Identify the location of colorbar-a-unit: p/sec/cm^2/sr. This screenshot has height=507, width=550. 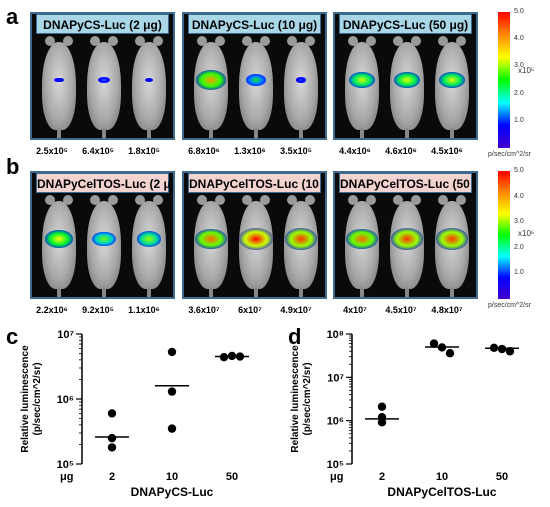
(509, 154).